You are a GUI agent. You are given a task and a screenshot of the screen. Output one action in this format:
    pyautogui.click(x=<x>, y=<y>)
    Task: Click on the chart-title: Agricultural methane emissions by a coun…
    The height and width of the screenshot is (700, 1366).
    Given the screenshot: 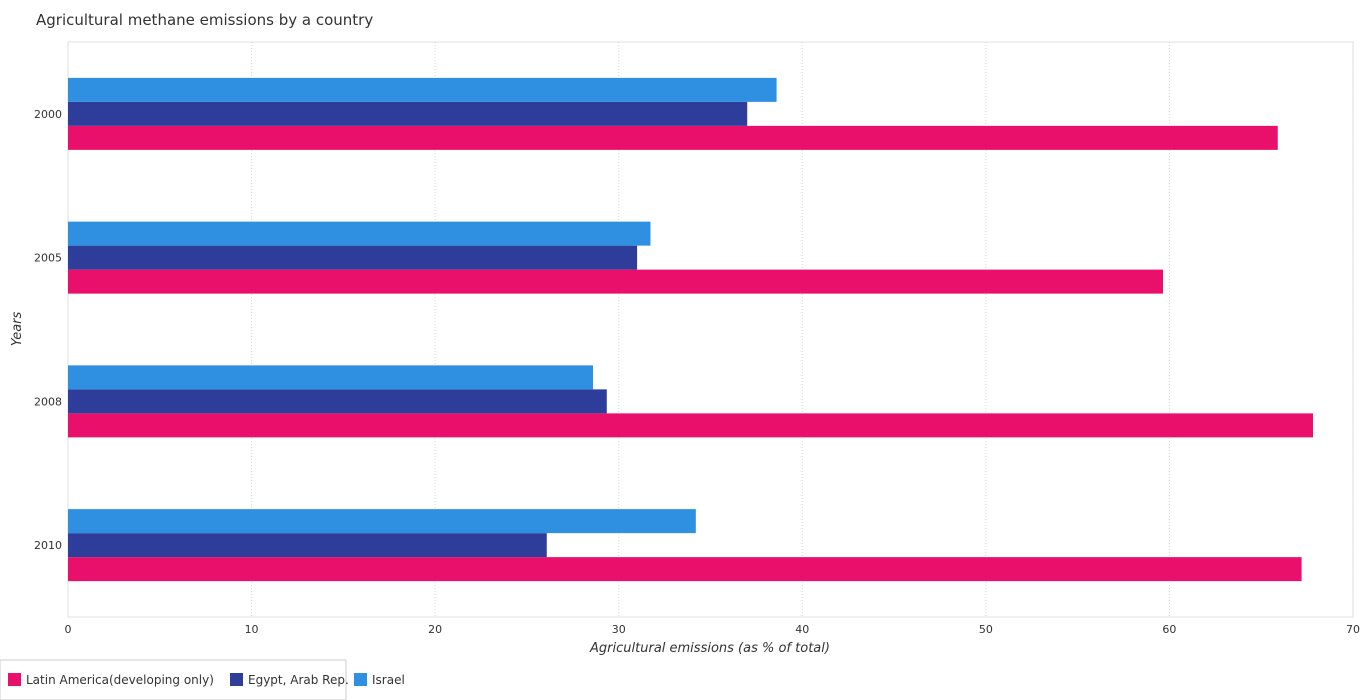 What is the action you would take?
    pyautogui.click(x=204, y=20)
    